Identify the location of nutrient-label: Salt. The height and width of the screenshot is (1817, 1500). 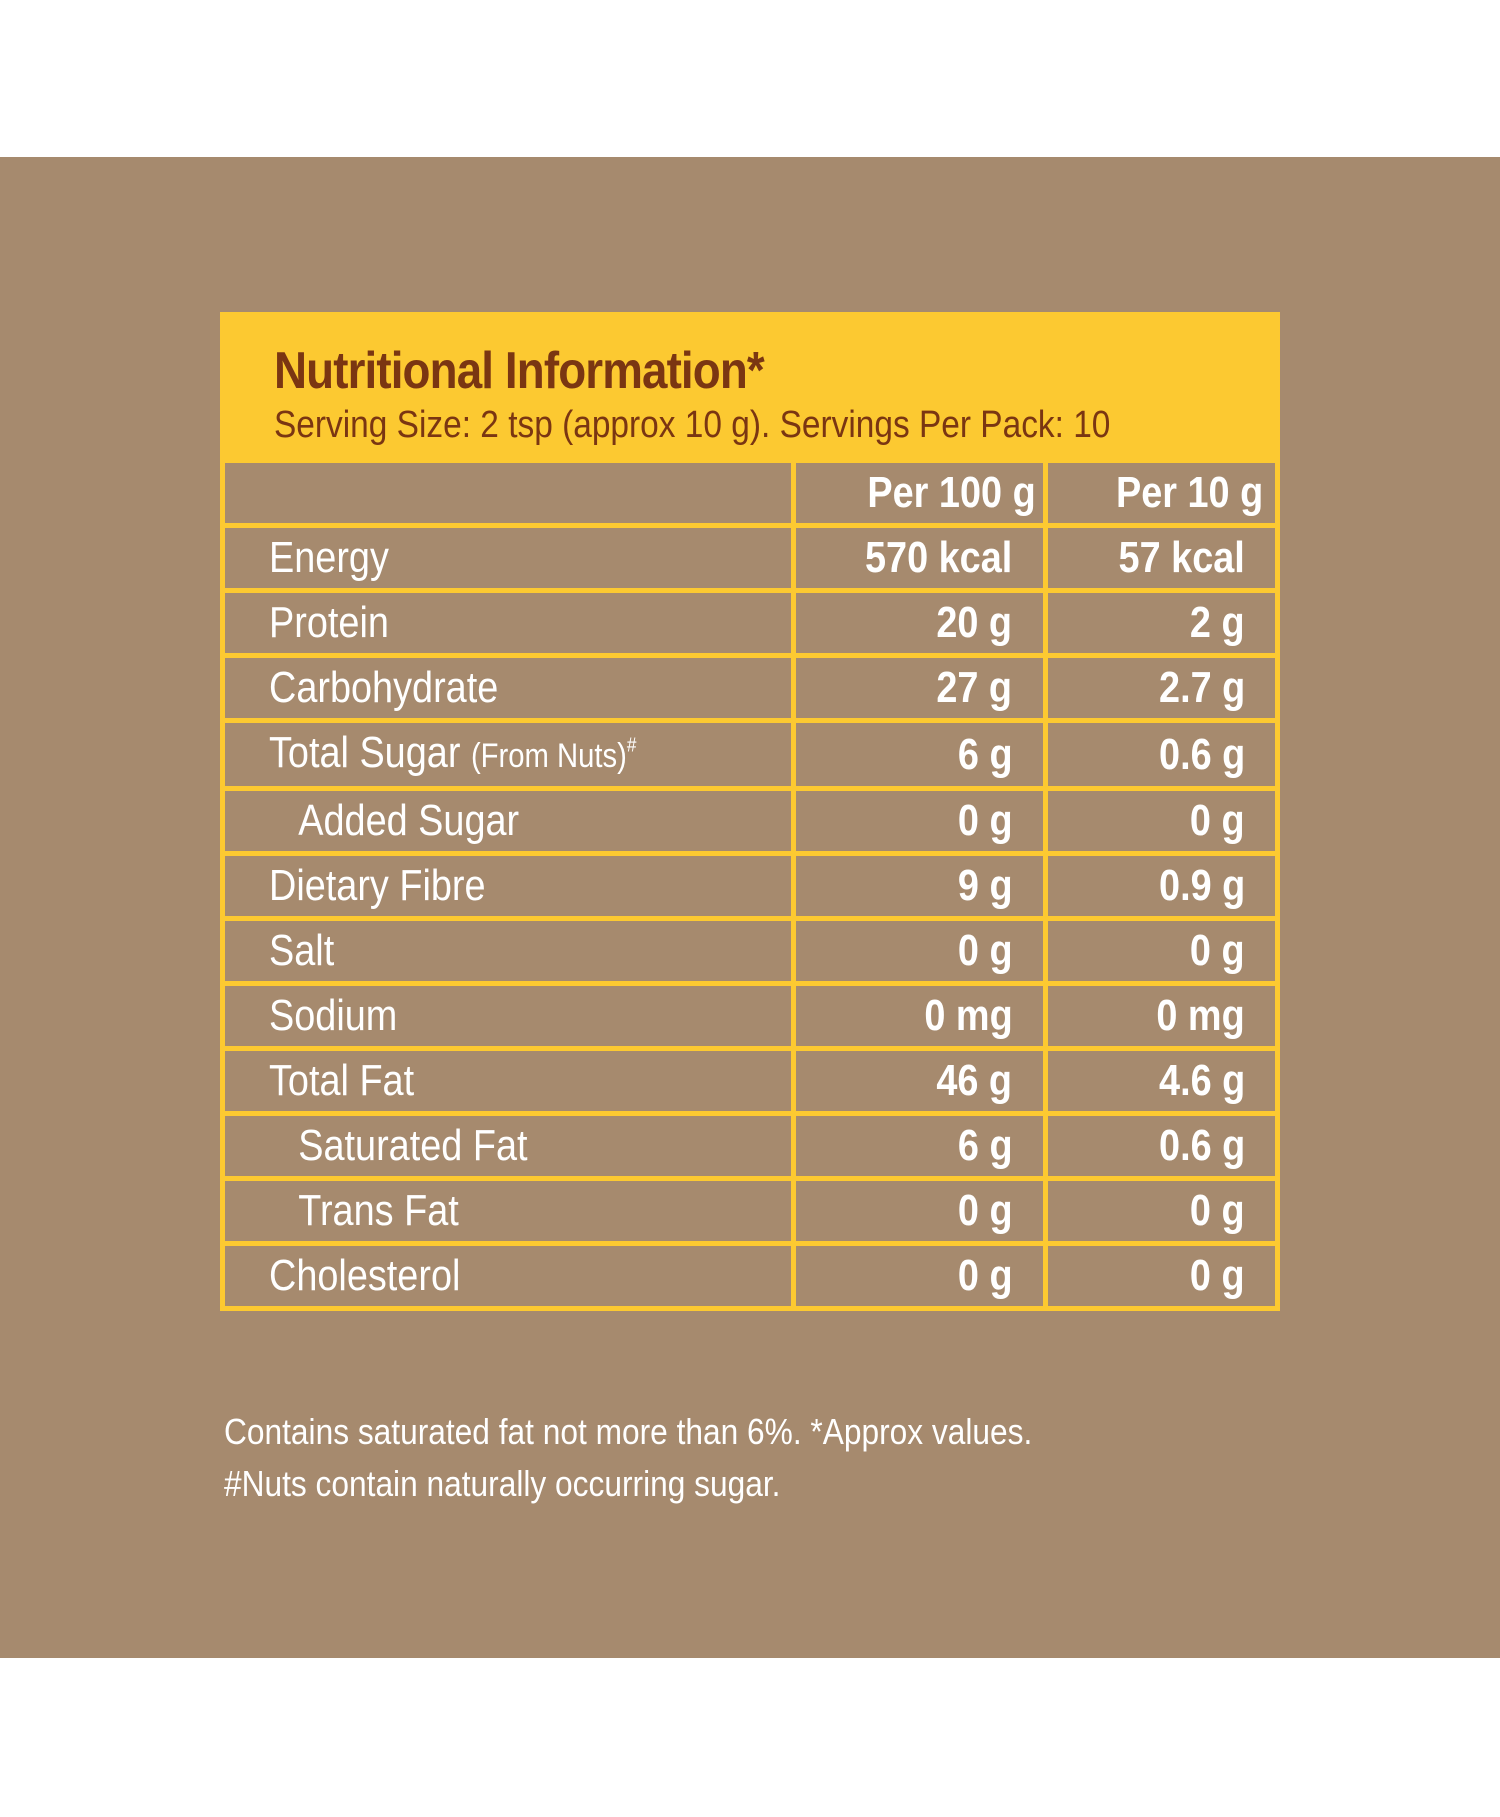
(302, 950).